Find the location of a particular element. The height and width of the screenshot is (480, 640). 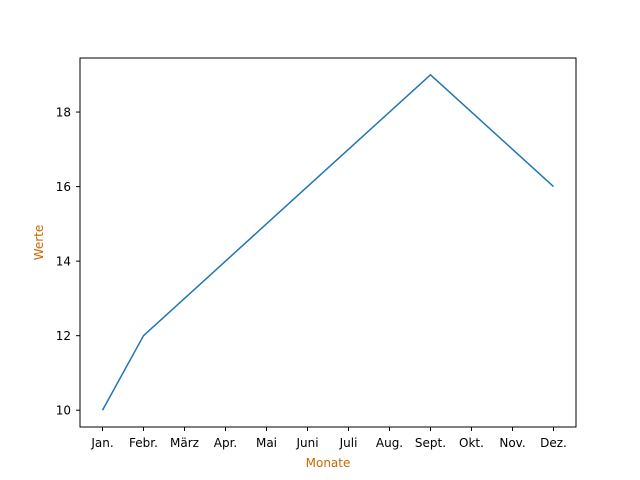

x-tick-label: Mai is located at coordinates (266, 443).